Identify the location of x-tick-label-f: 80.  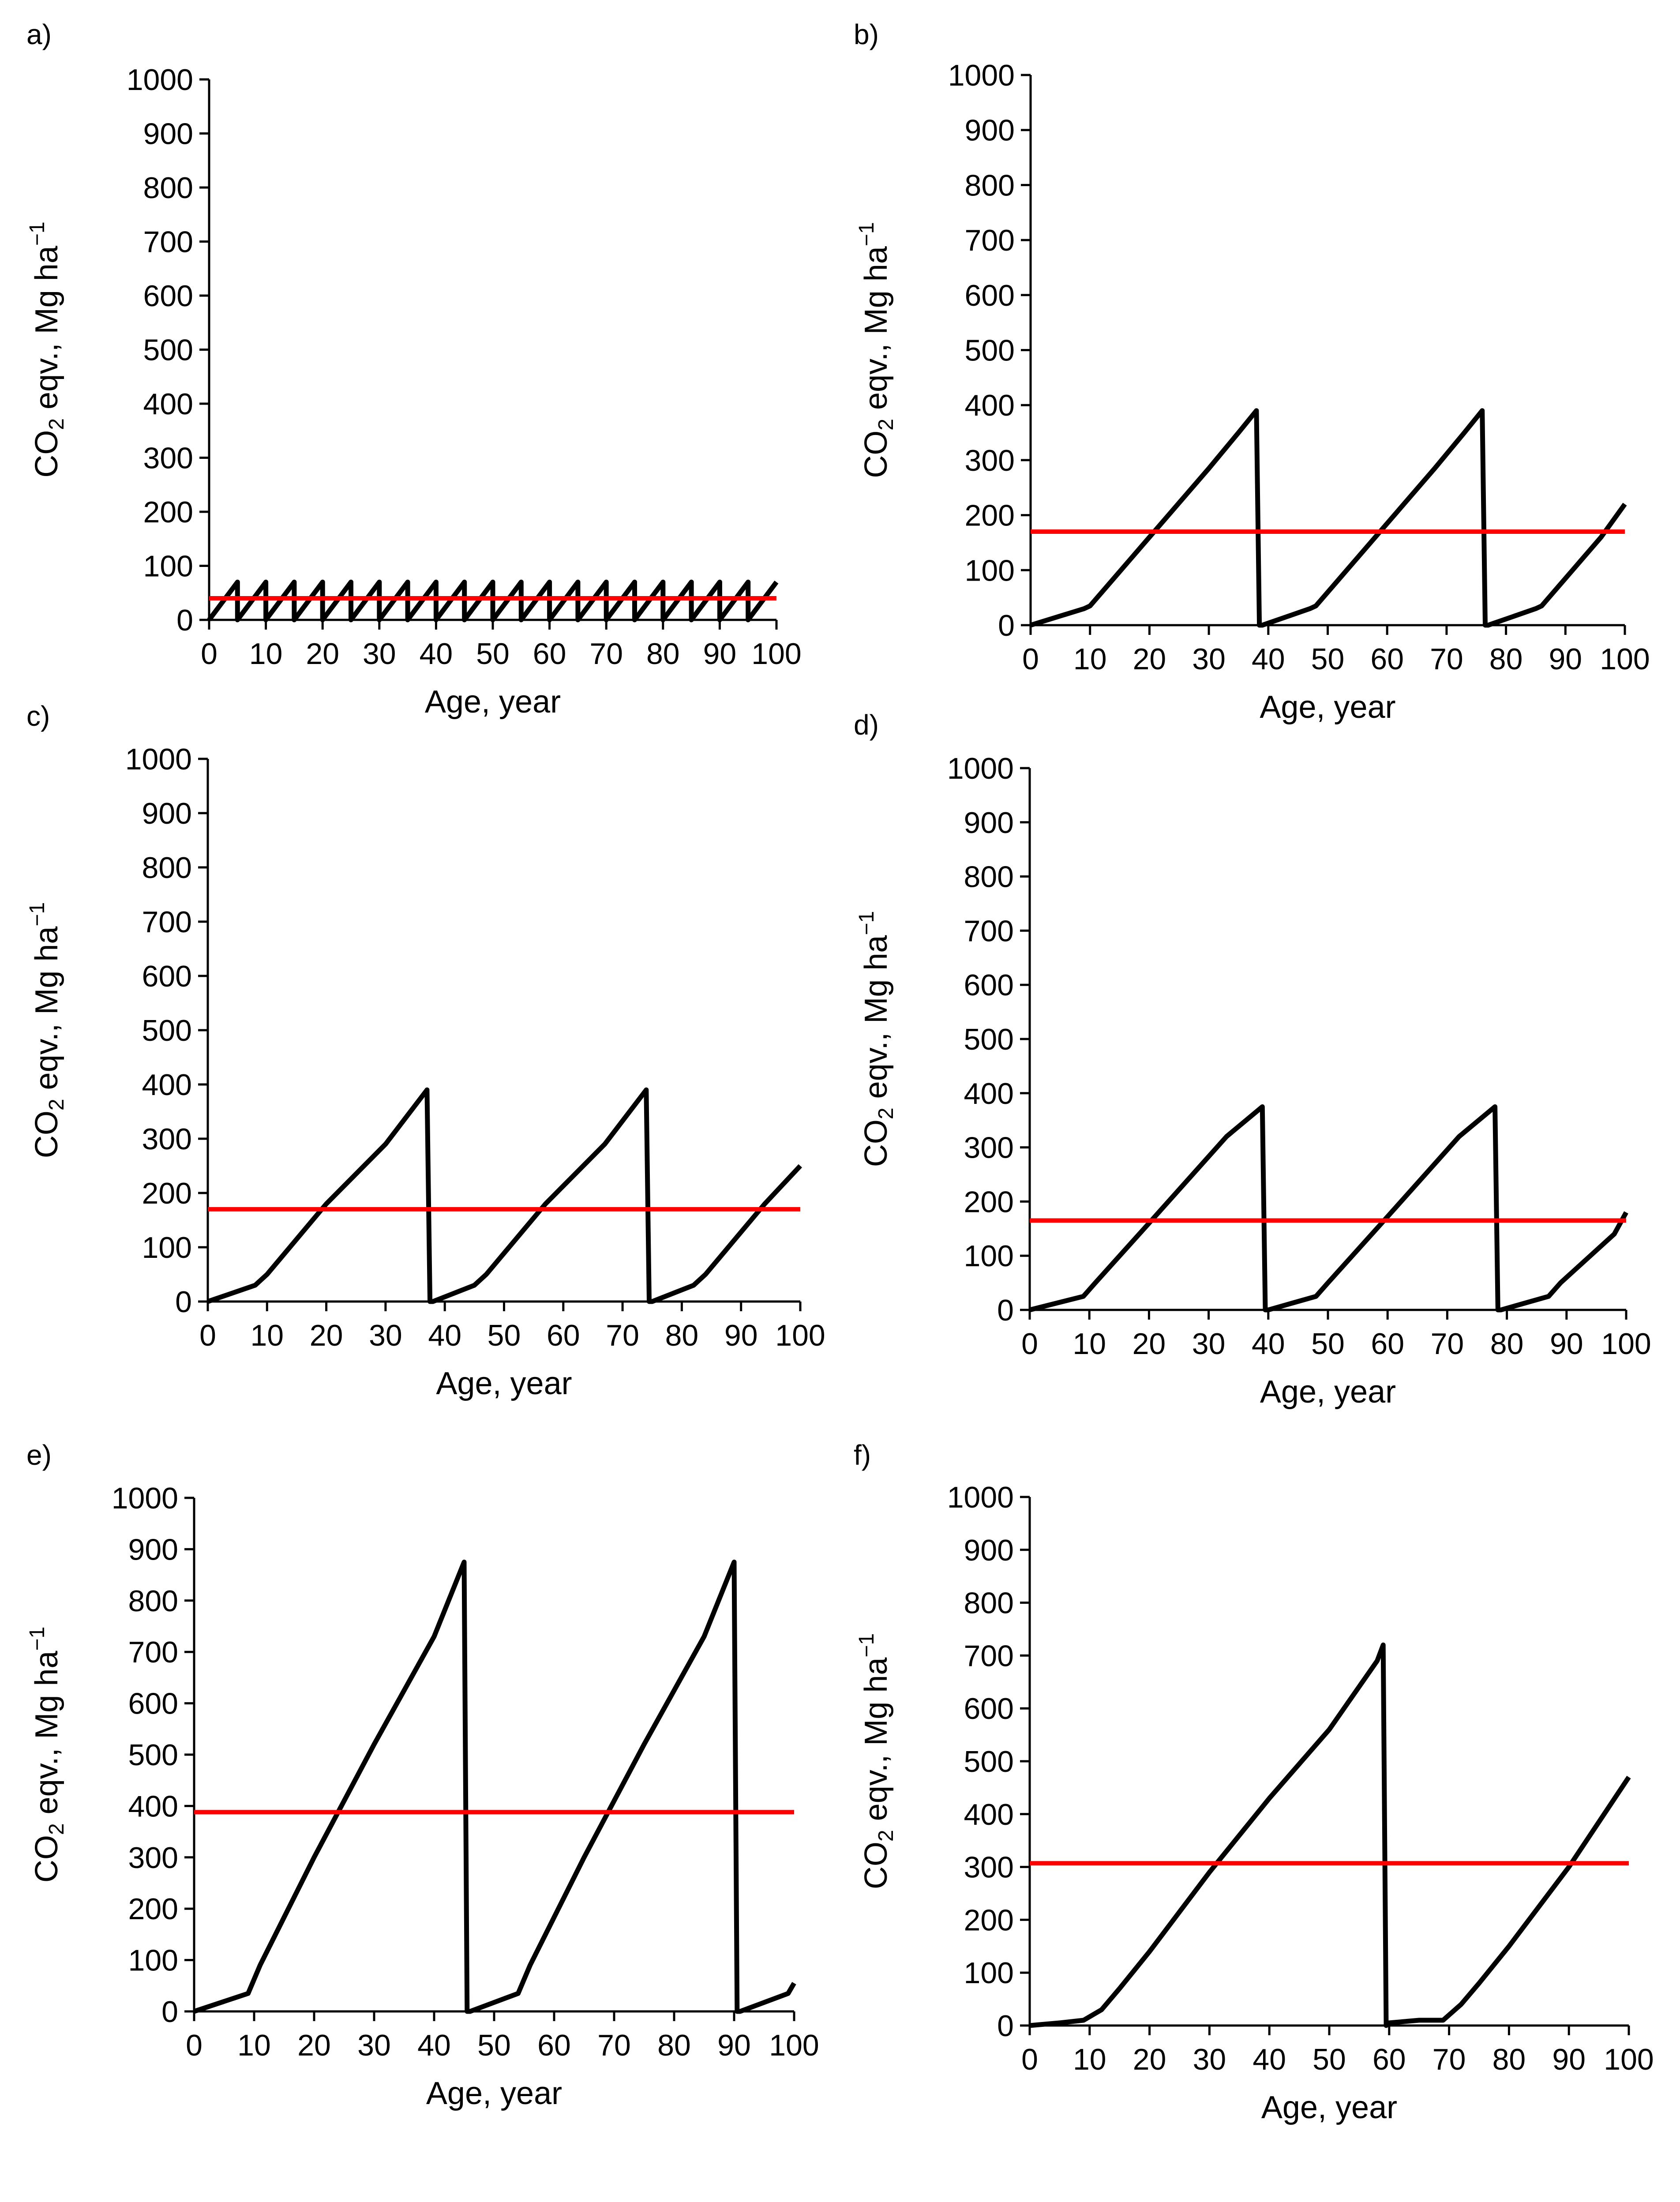
(1509, 2059).